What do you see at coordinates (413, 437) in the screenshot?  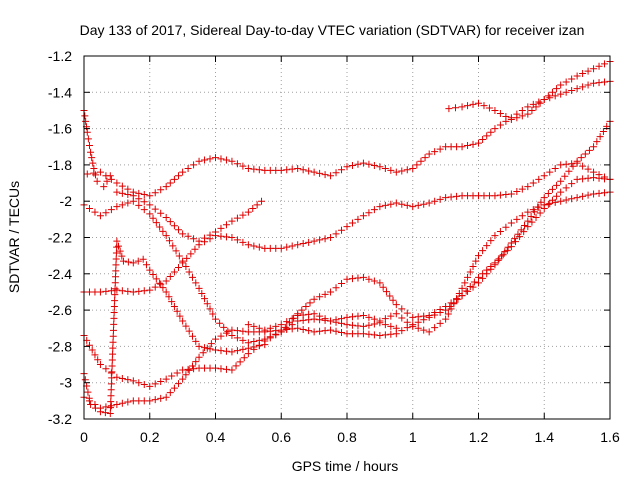 I see `x-tick-label: 1` at bounding box center [413, 437].